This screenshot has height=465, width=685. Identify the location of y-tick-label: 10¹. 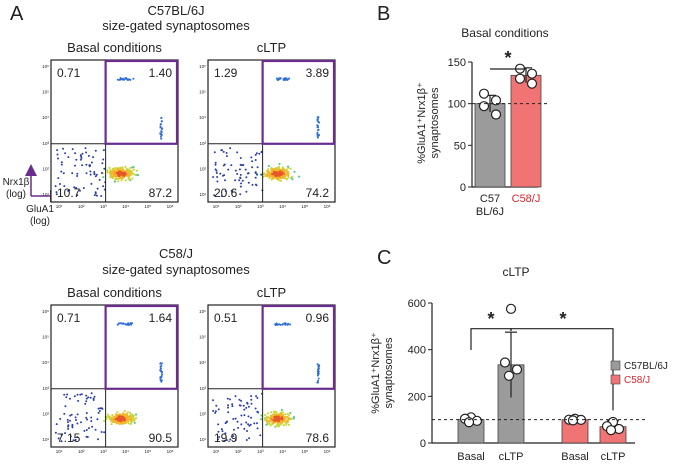
(45, 194).